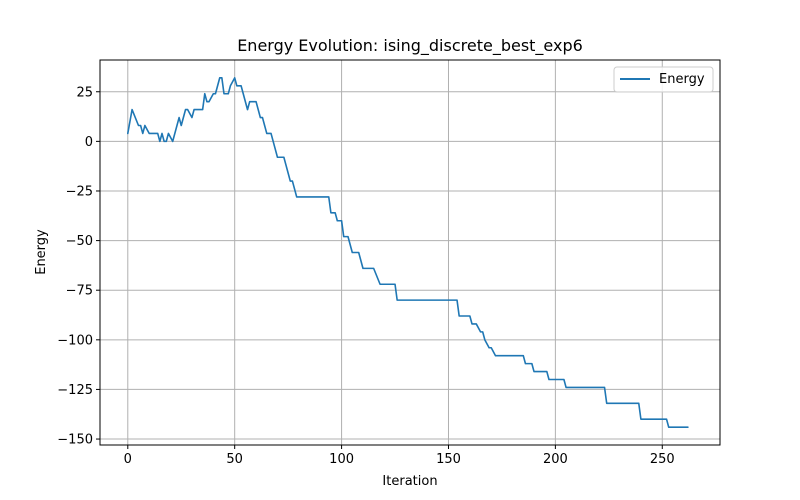 This screenshot has height=500, width=800. What do you see at coordinates (79, 241) in the screenshot?
I see `y-tick-label: −50` at bounding box center [79, 241].